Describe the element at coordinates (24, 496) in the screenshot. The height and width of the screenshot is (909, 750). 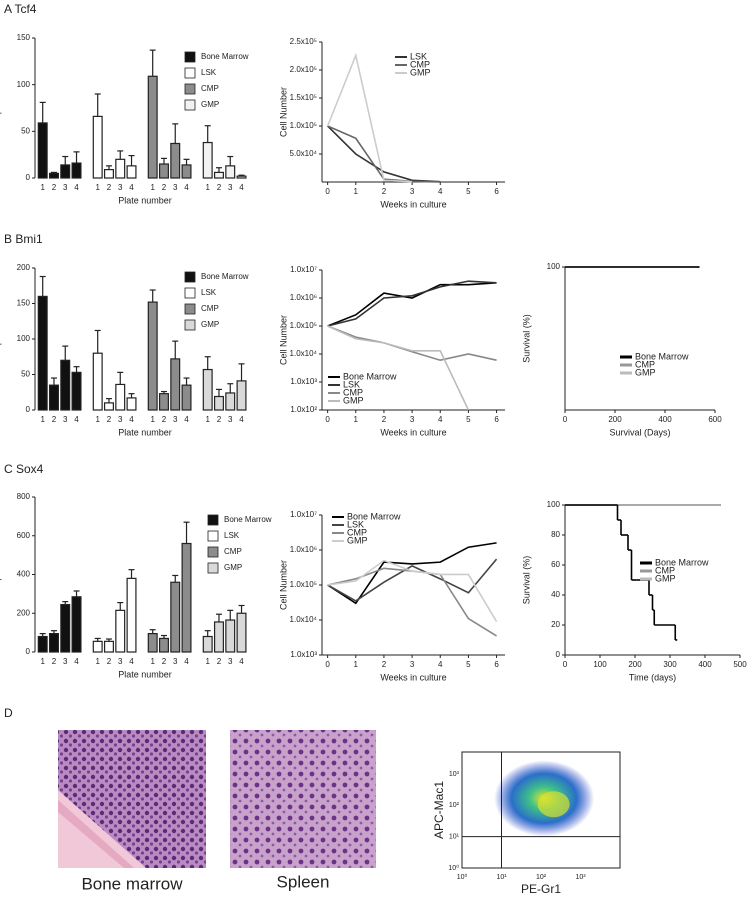
I see `y-tick-label: 800` at that location.